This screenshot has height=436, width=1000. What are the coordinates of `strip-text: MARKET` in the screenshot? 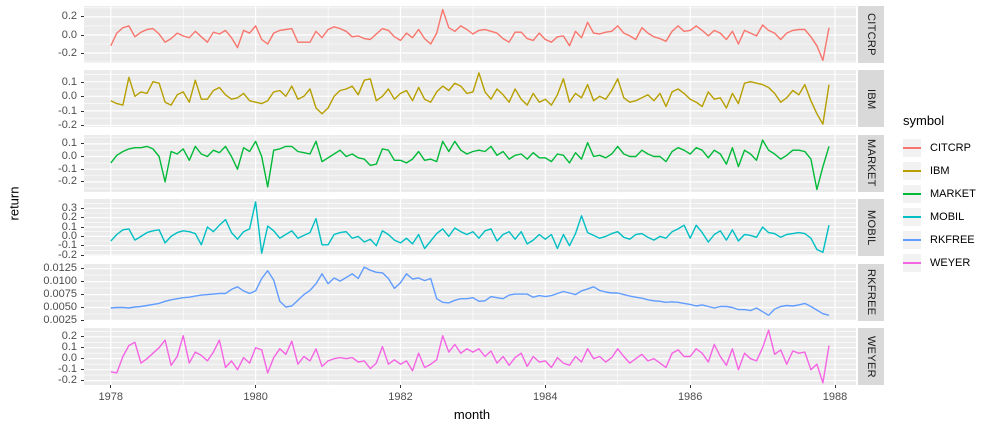 It's located at (871, 163).